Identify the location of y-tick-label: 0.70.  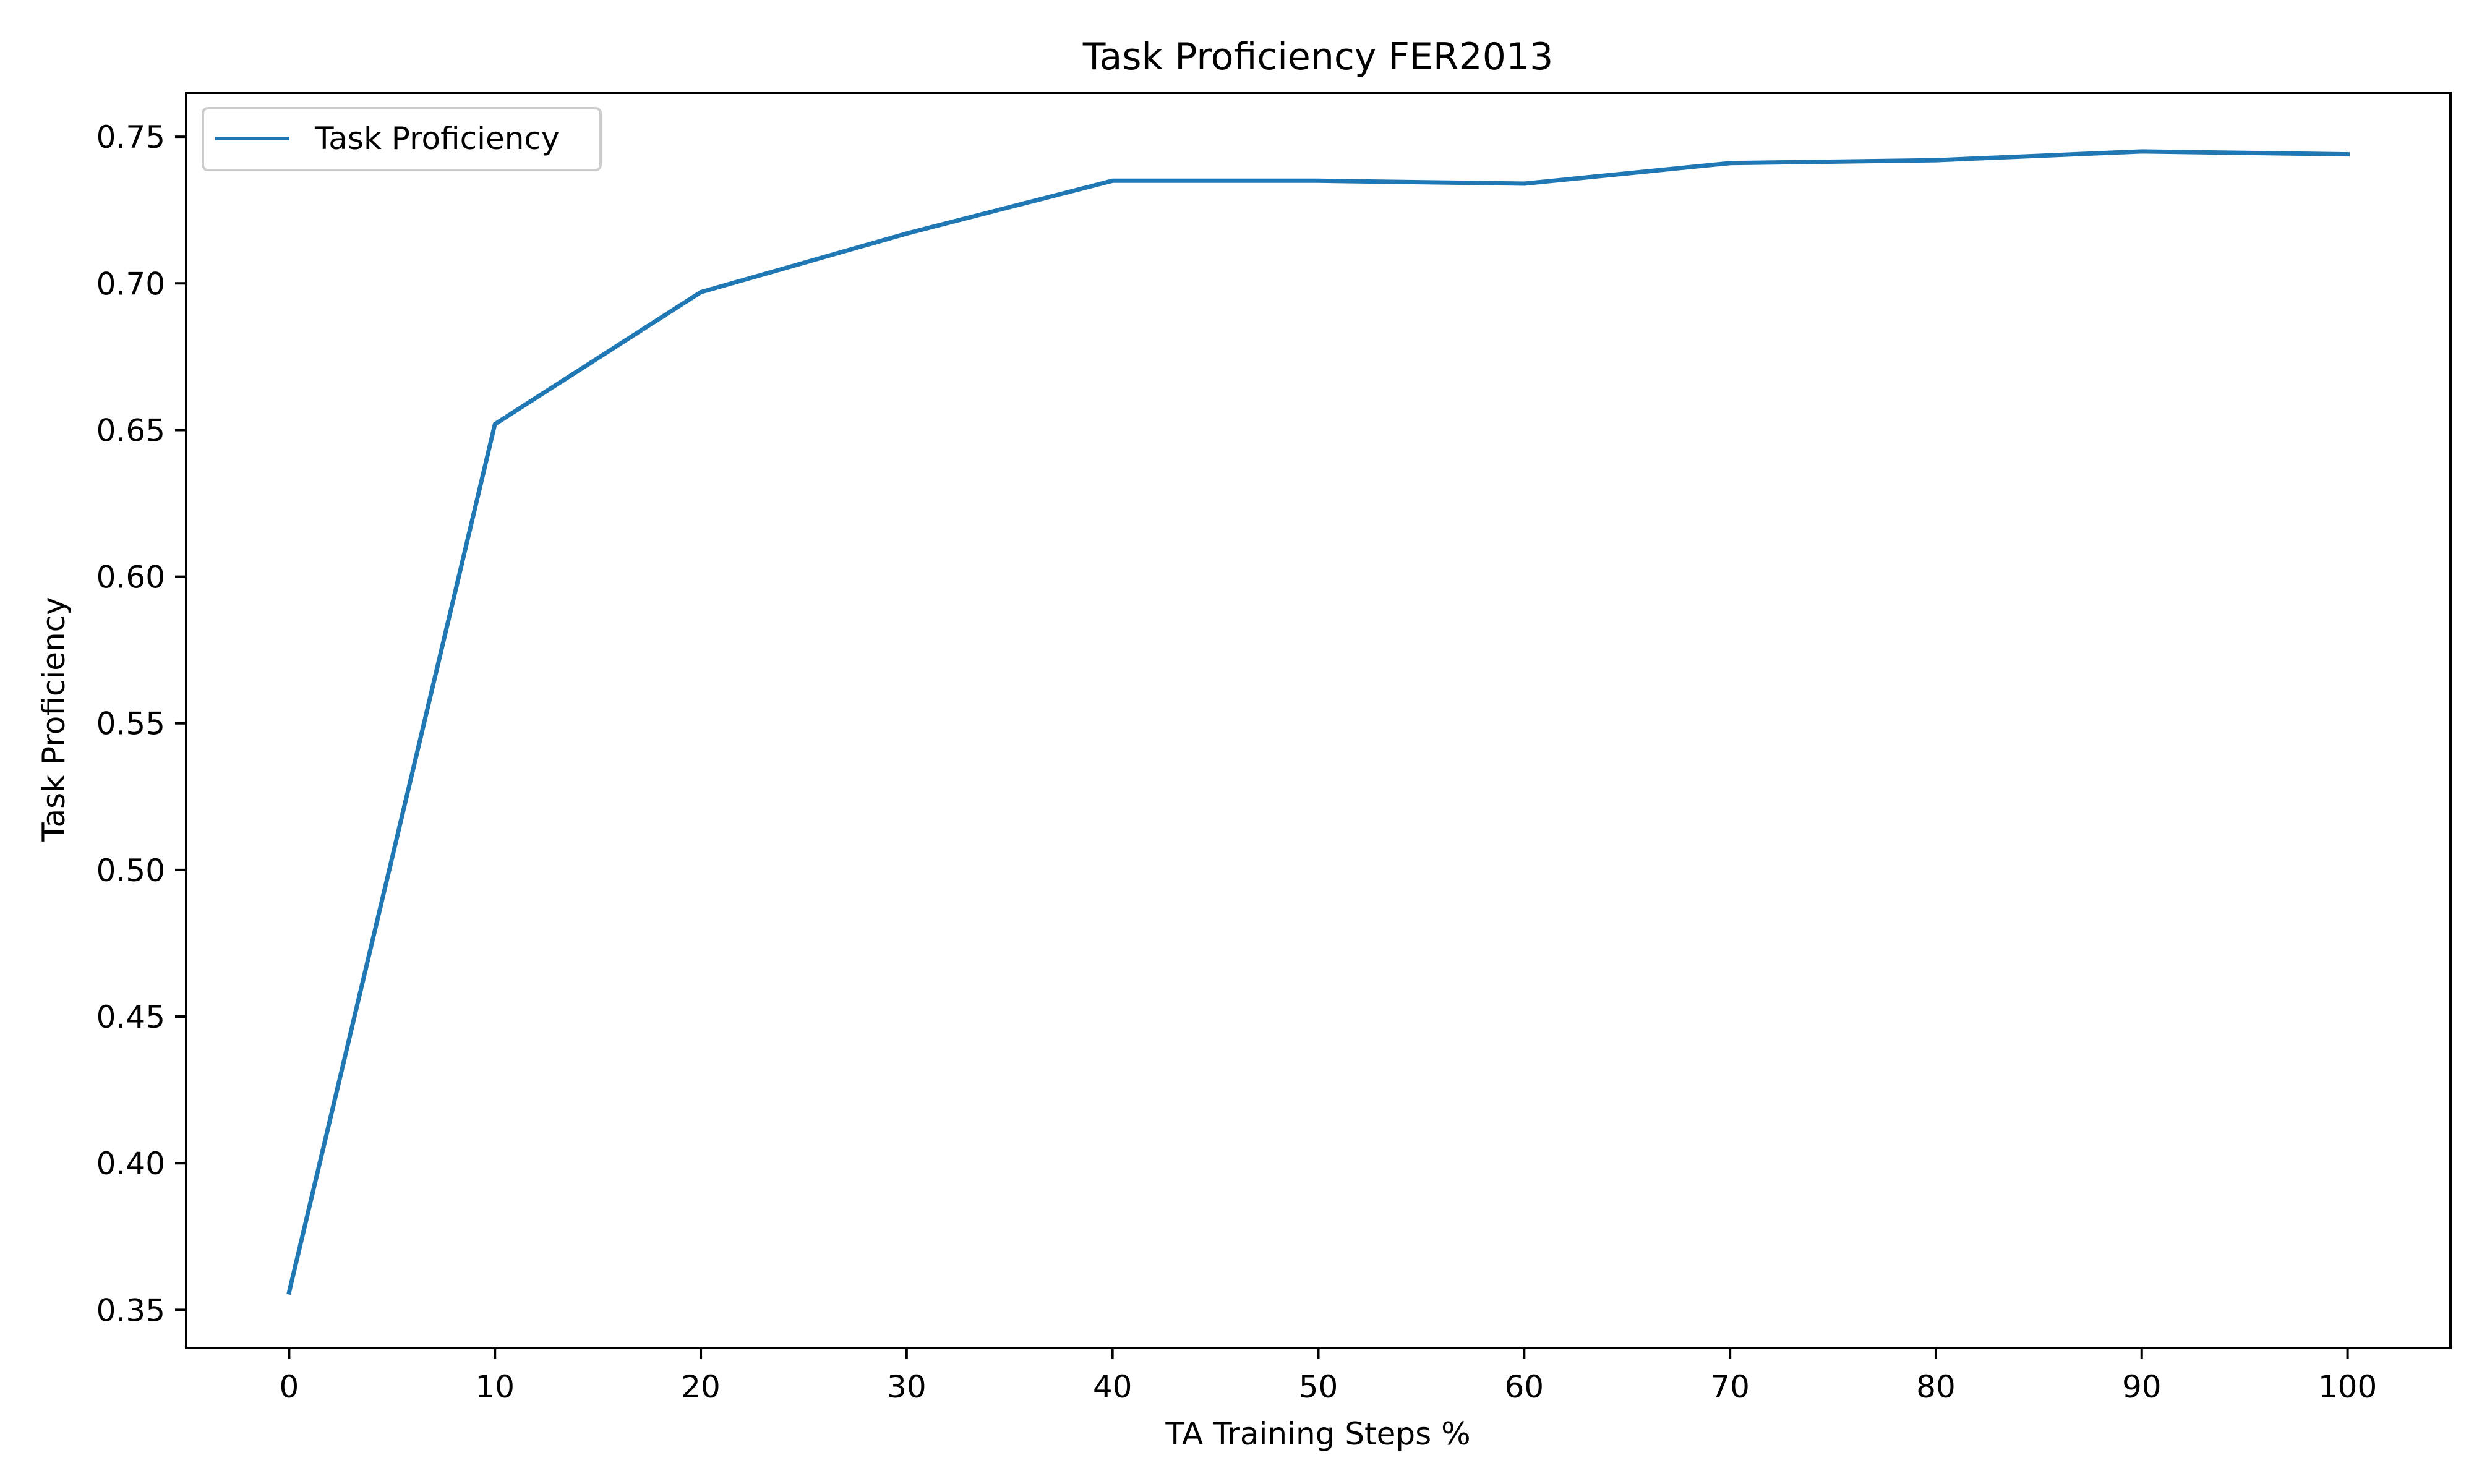
(130, 284).